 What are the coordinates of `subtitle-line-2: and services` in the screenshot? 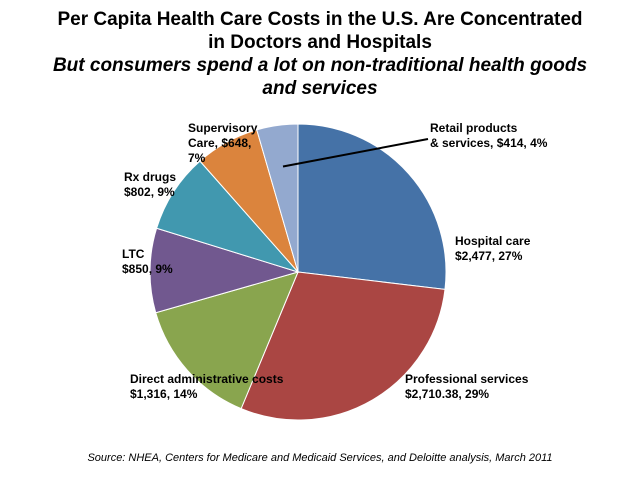 It's located at (320, 88).